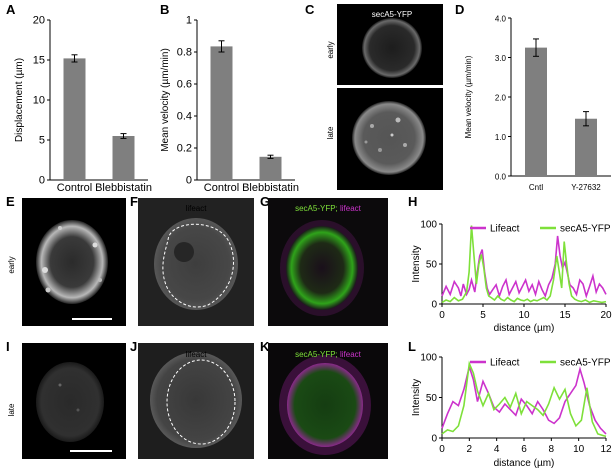 This screenshot has height=472, width=616. I want to click on chart-h-legend-label: secA5-YFP, so click(585, 229).